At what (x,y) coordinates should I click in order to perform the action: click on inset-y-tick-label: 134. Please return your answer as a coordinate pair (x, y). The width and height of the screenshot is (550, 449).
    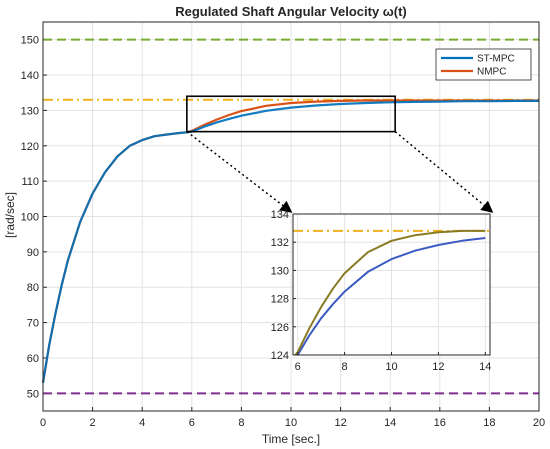
    Looking at the image, I should click on (280, 215).